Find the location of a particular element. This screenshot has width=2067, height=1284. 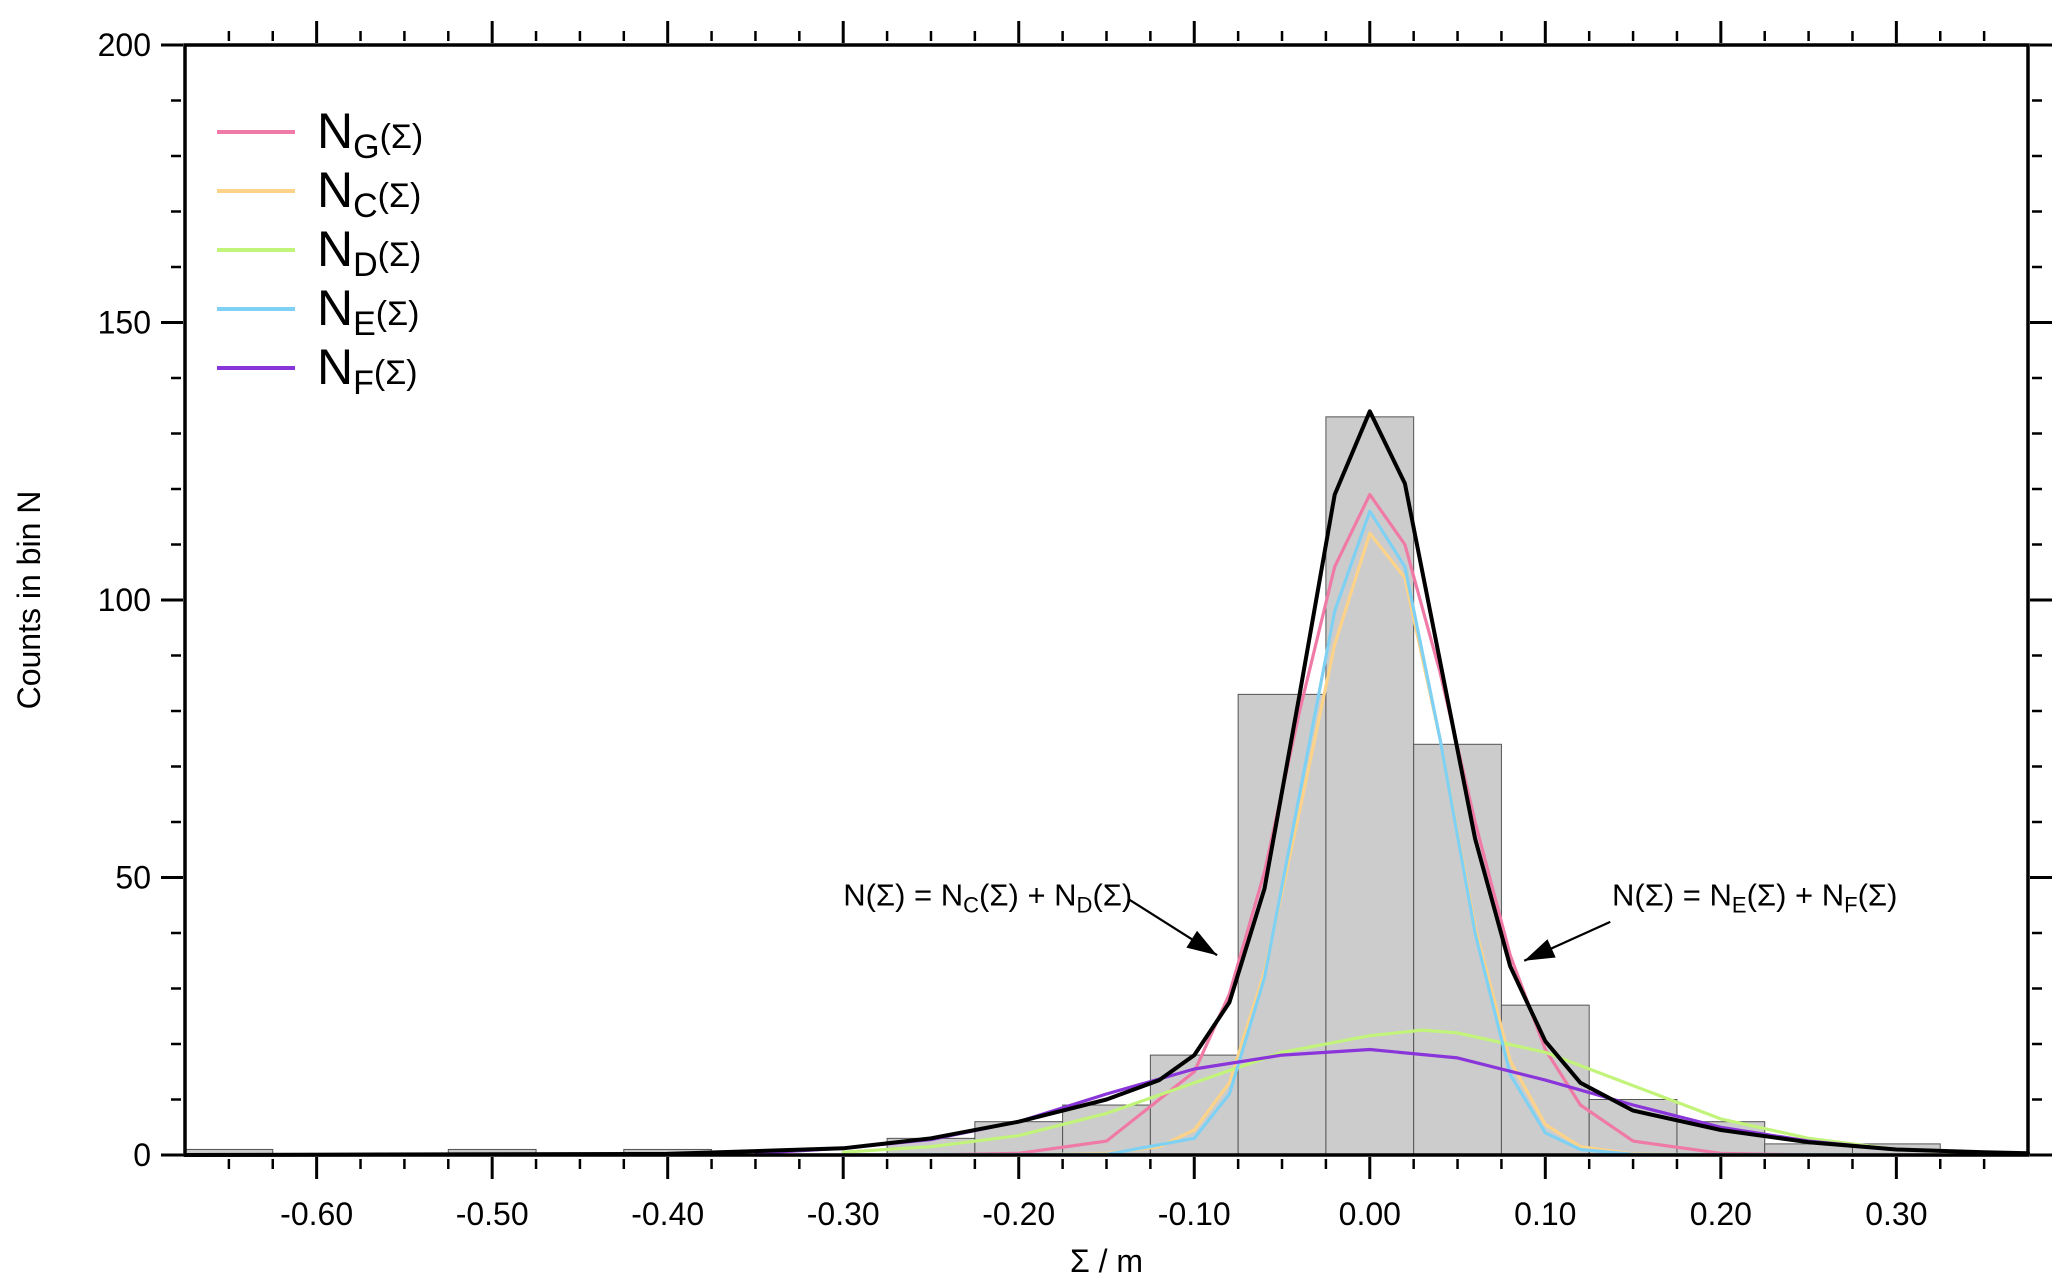

annotations: N(Σ) = NC(Σ) + ND(Σ) N(Σ) = NE(Σ) + NF(Σ) is located at coordinates (1370, 919).